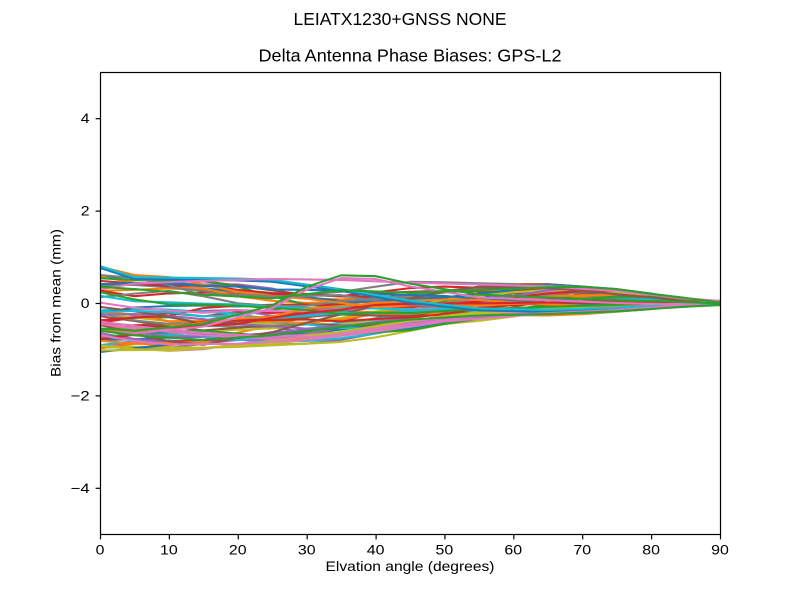 This screenshot has height=600, width=800. I want to click on svg-text: LEIATX1230+GNSS NONE, so click(400, 19).